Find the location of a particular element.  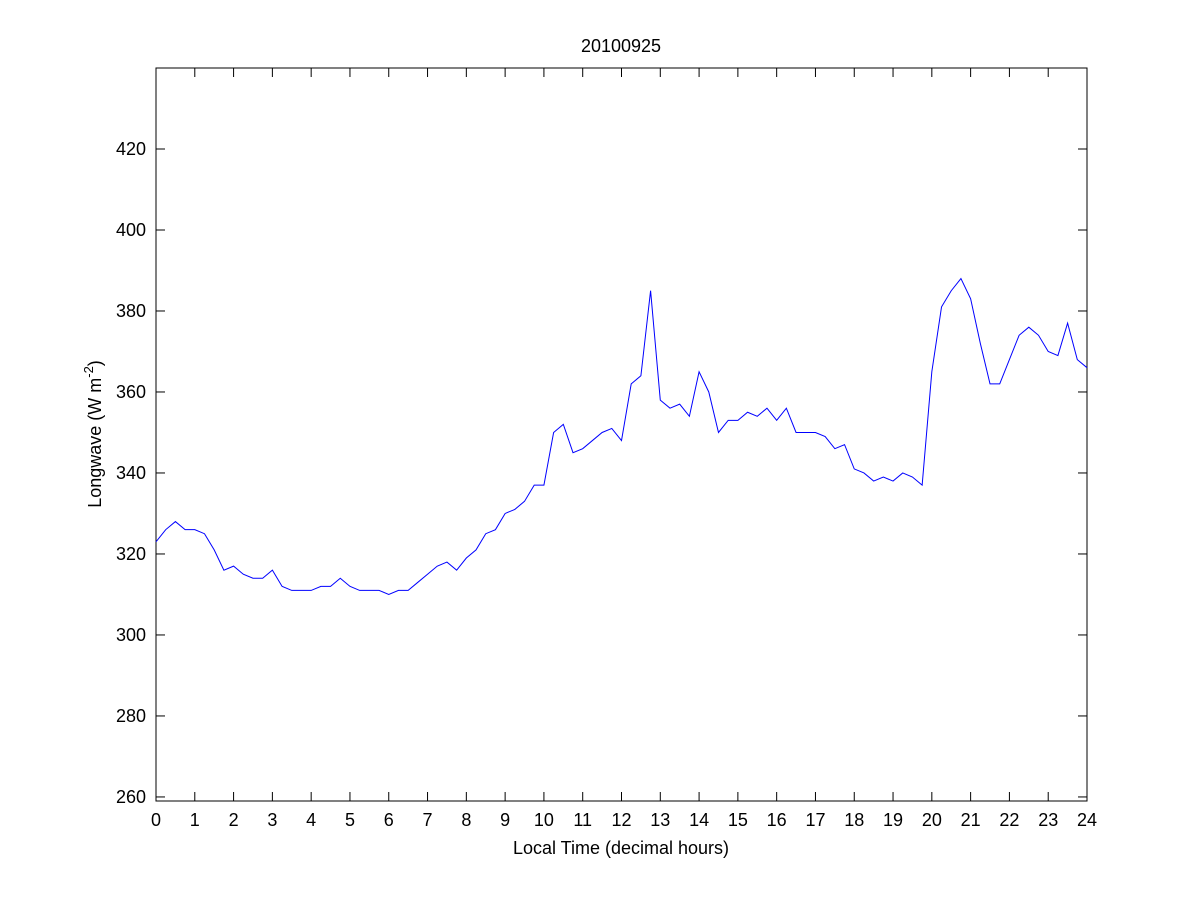

x-tick-label: 10 is located at coordinates (544, 820).